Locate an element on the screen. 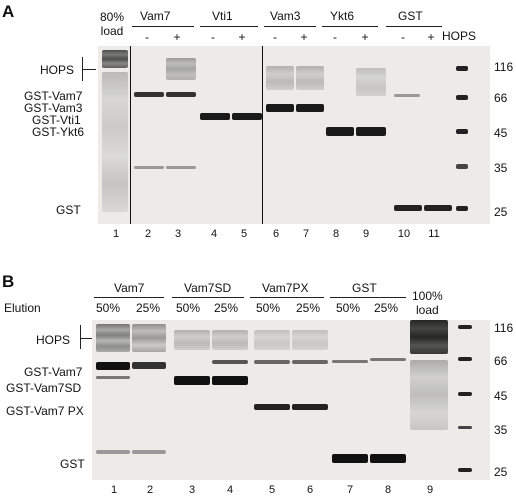 This screenshot has height=498, width=516. load-word-b: load is located at coordinates (427, 310).